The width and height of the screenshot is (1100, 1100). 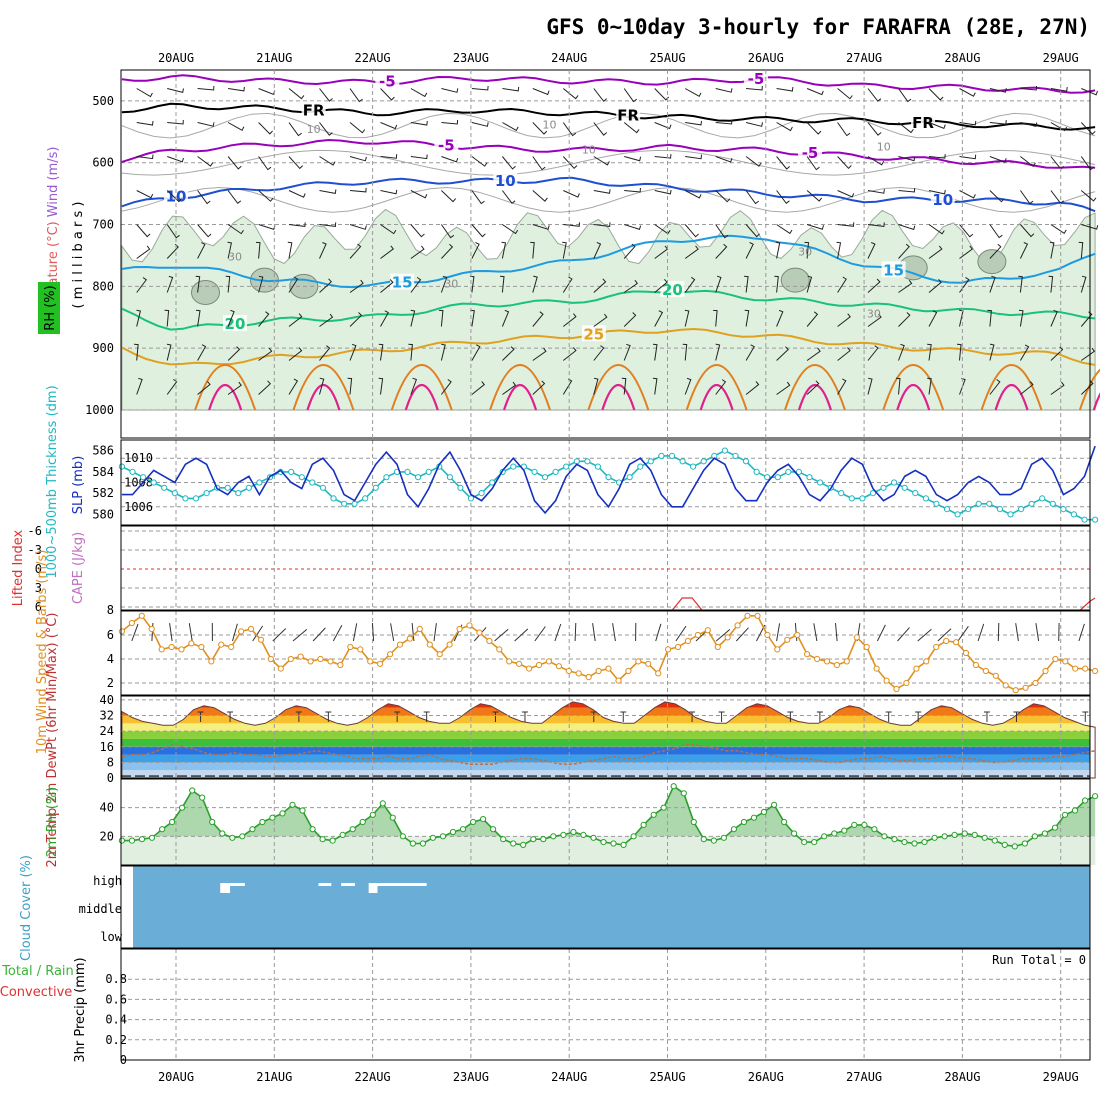 I want to click on cape-tick: 8, so click(x=110, y=610).